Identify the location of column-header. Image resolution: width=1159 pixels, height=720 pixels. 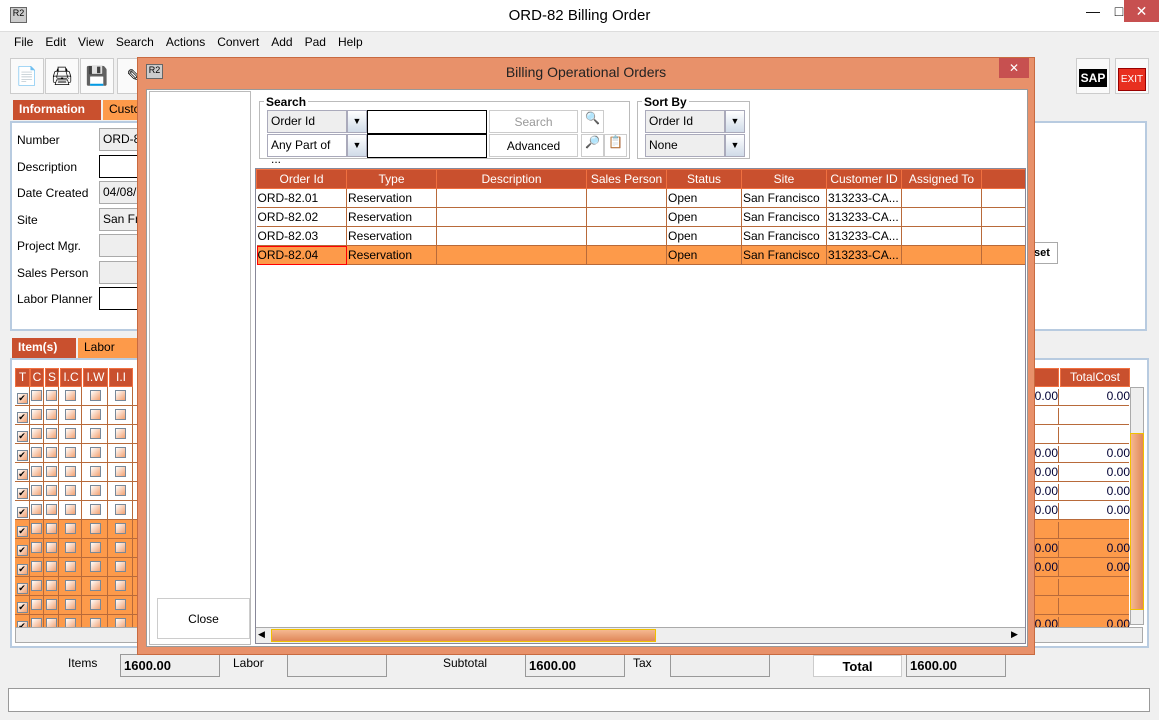
(1003, 179).